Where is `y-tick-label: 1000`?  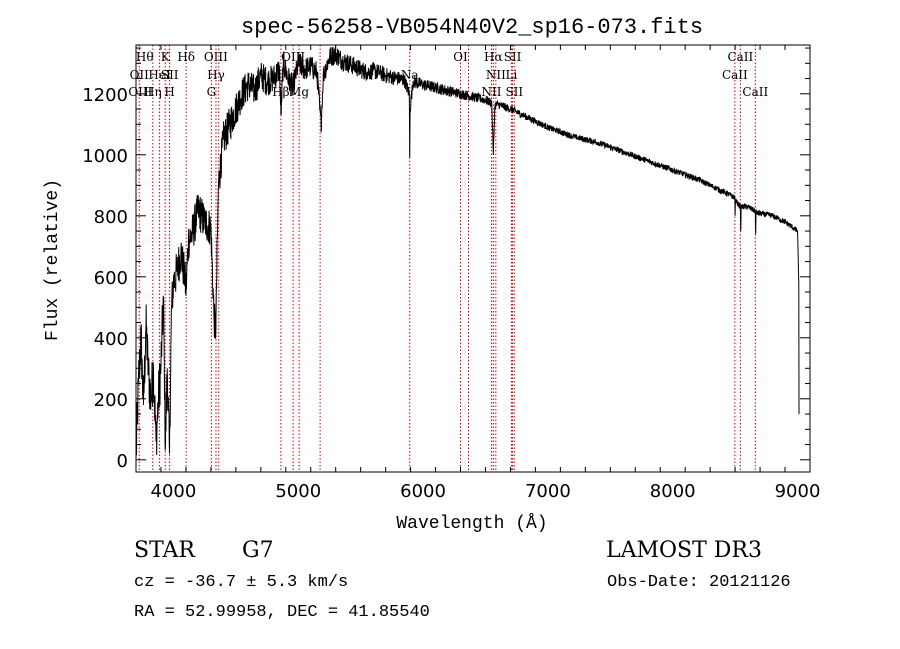
y-tick-label: 1000 is located at coordinates (105, 156).